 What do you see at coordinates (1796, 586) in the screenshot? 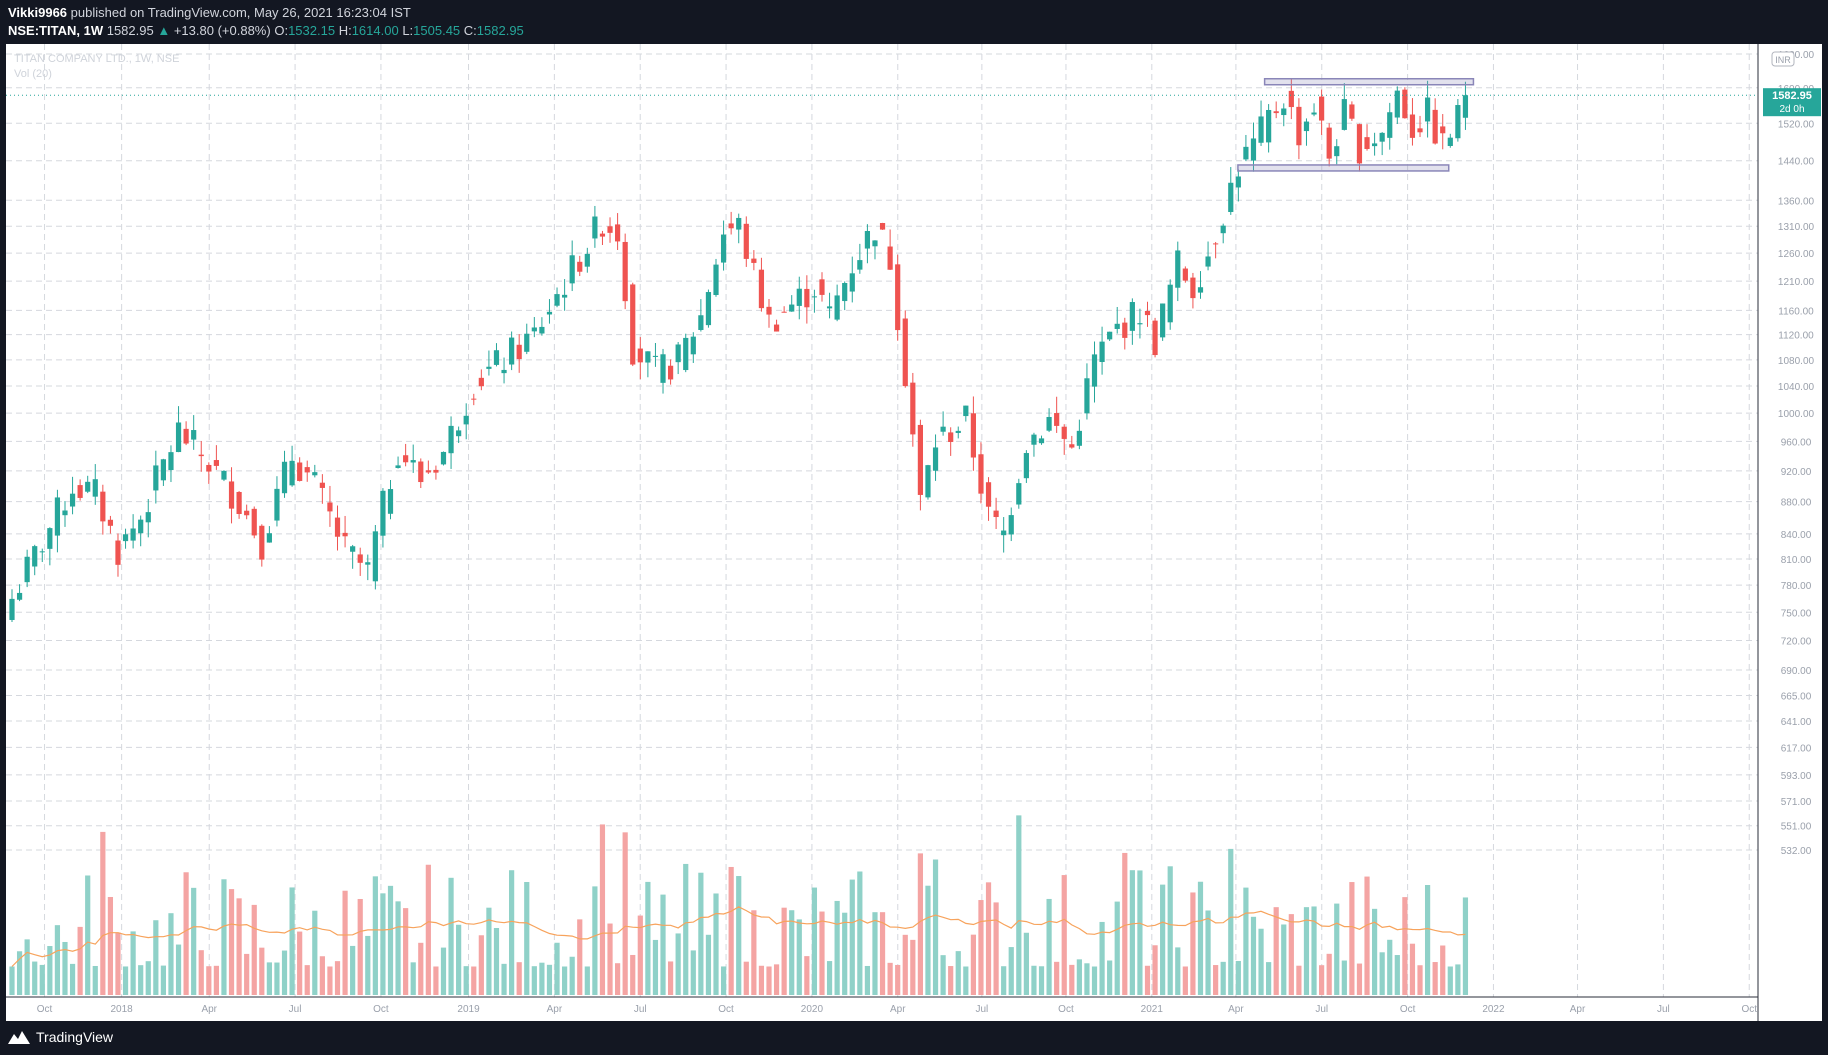
I see `y-tick-label: 780.00` at bounding box center [1796, 586].